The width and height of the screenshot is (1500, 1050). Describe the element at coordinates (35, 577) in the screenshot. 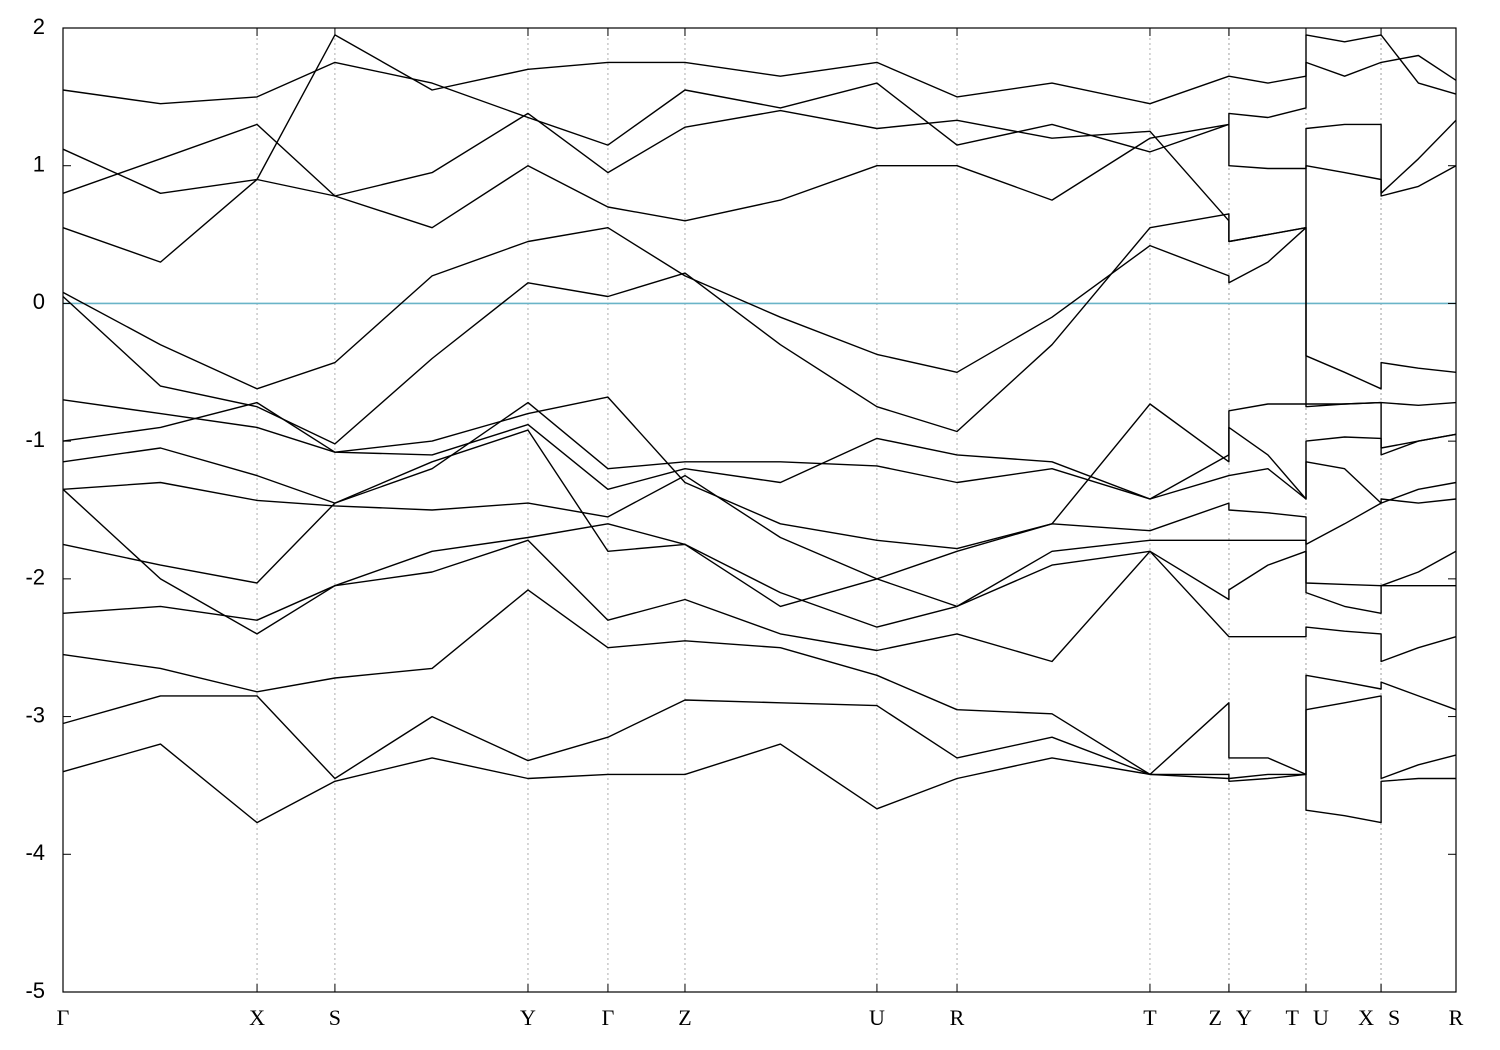

I see `y-tick-label: -2` at that location.